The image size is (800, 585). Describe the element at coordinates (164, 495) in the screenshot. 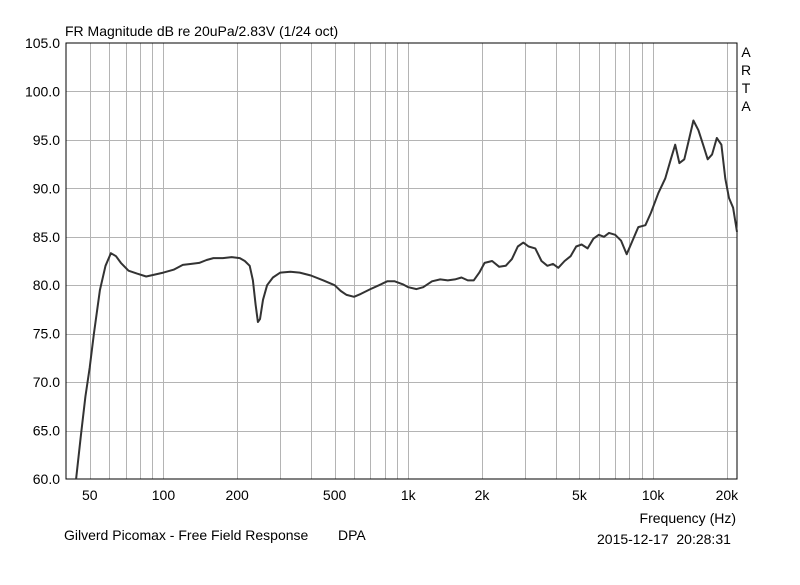

I see `x-tick-label: 100` at that location.